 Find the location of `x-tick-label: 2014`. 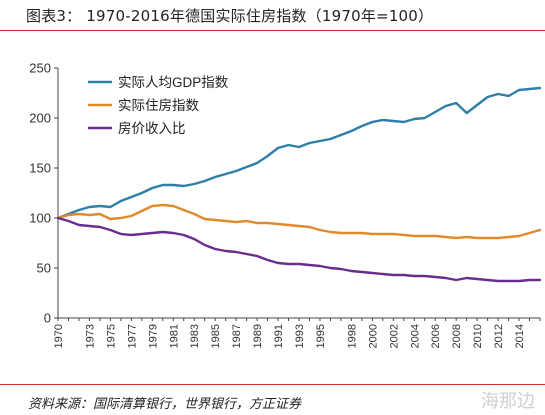

x-tick-label: 2014 is located at coordinates (520, 336).